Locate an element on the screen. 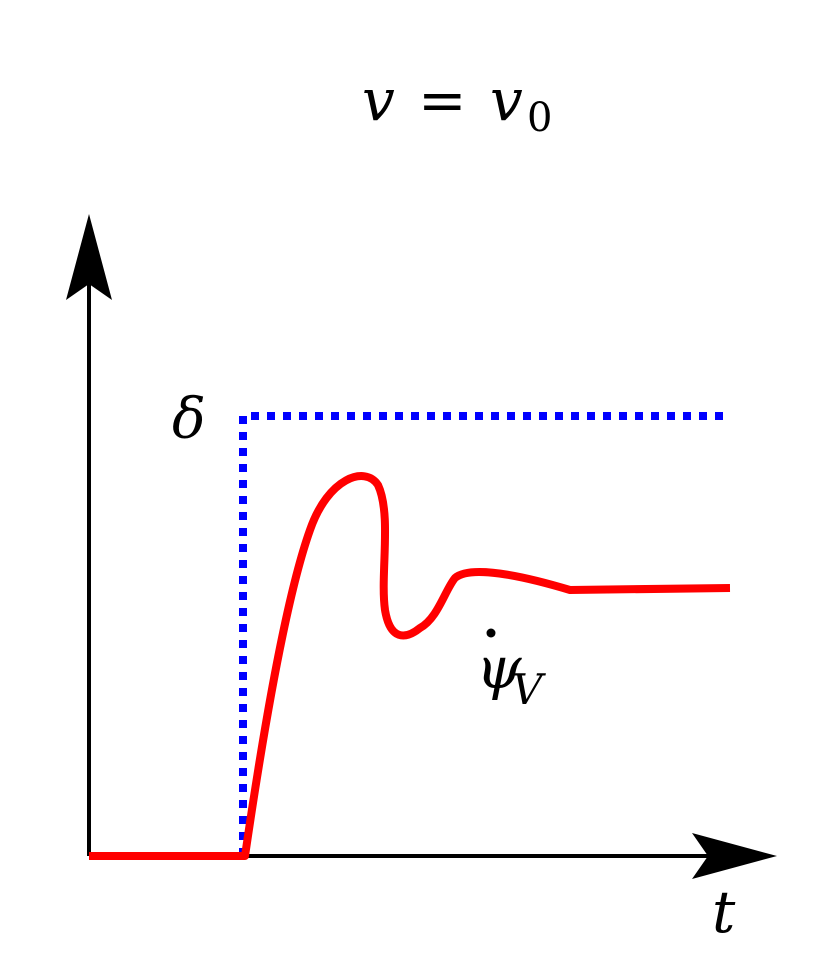  x-axis-arrowhead is located at coordinates (734, 856).